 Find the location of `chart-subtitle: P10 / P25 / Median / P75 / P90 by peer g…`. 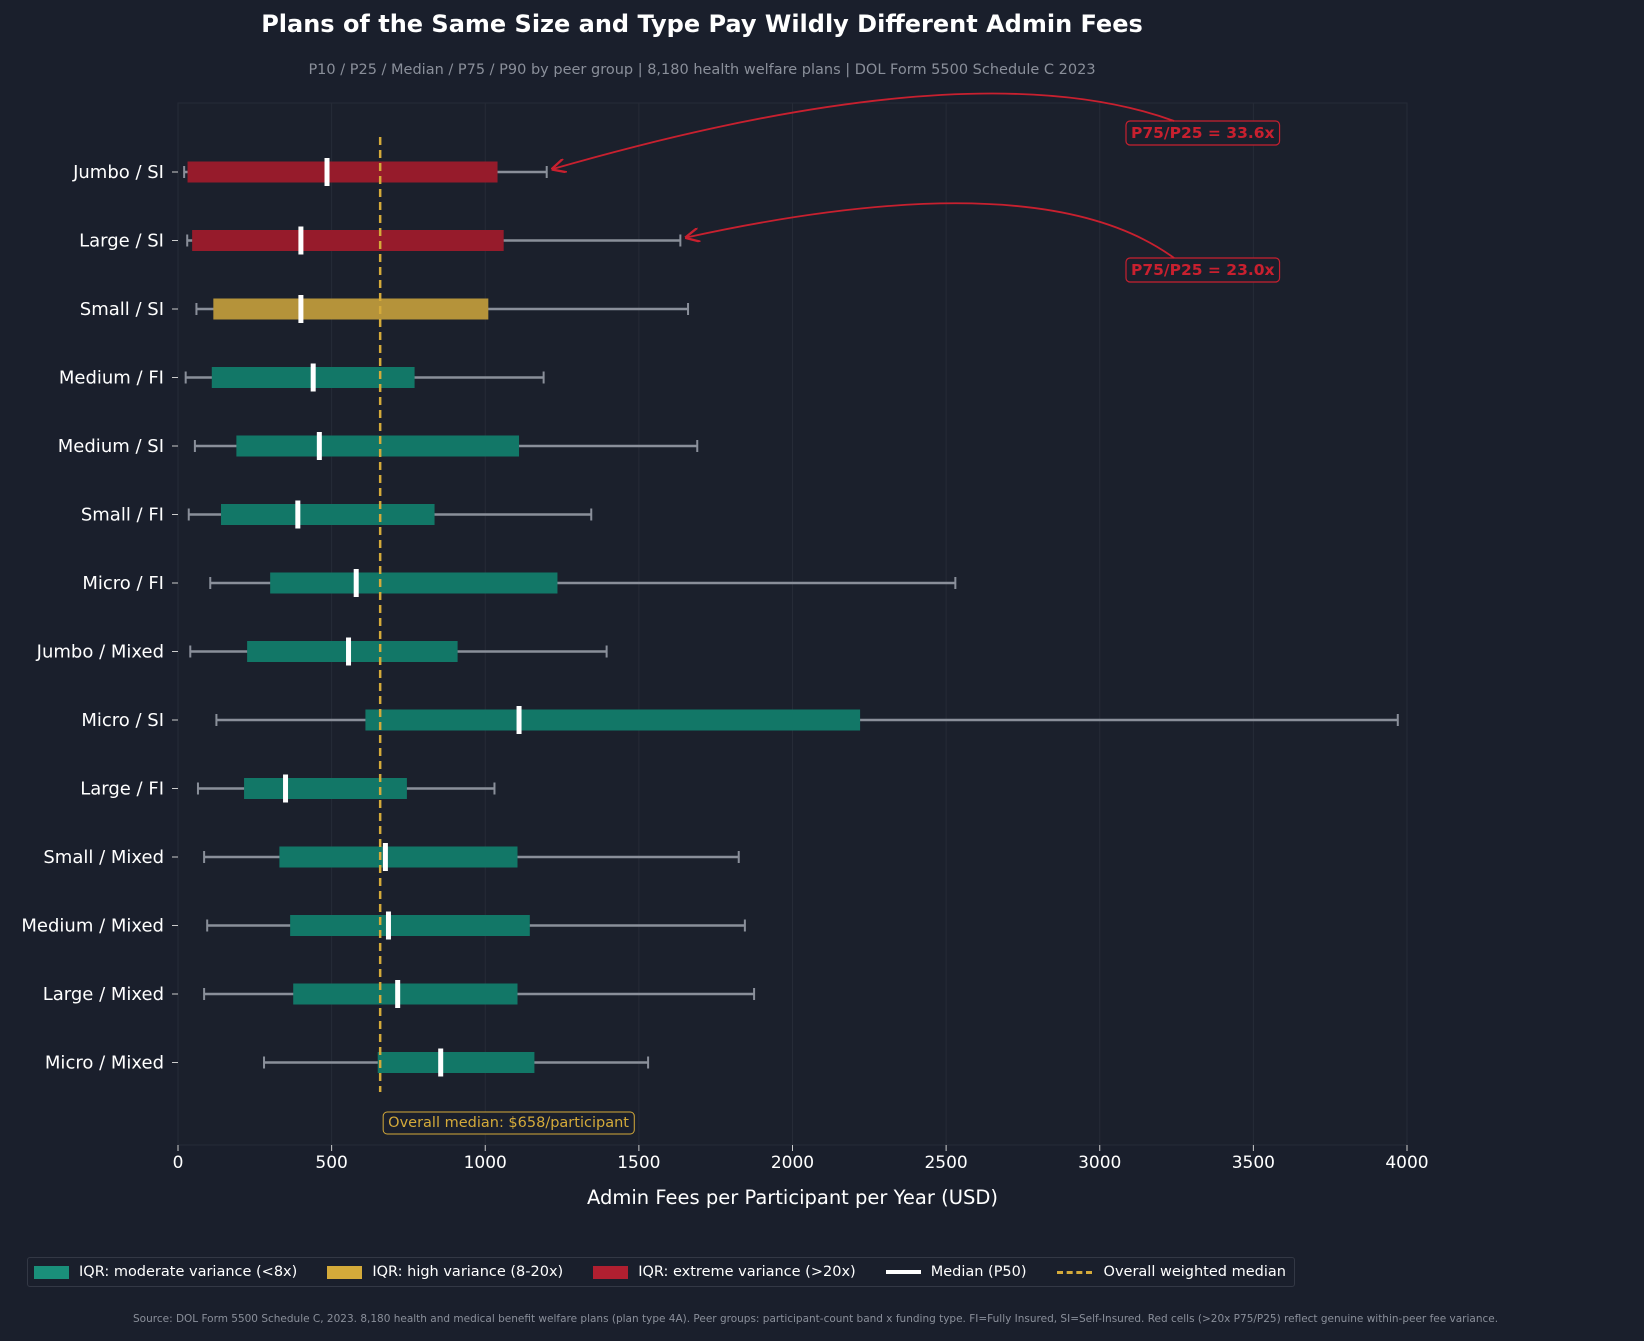

chart-subtitle: P10 / P25 / Median / P75 / P90 by peer g… is located at coordinates (702, 70).